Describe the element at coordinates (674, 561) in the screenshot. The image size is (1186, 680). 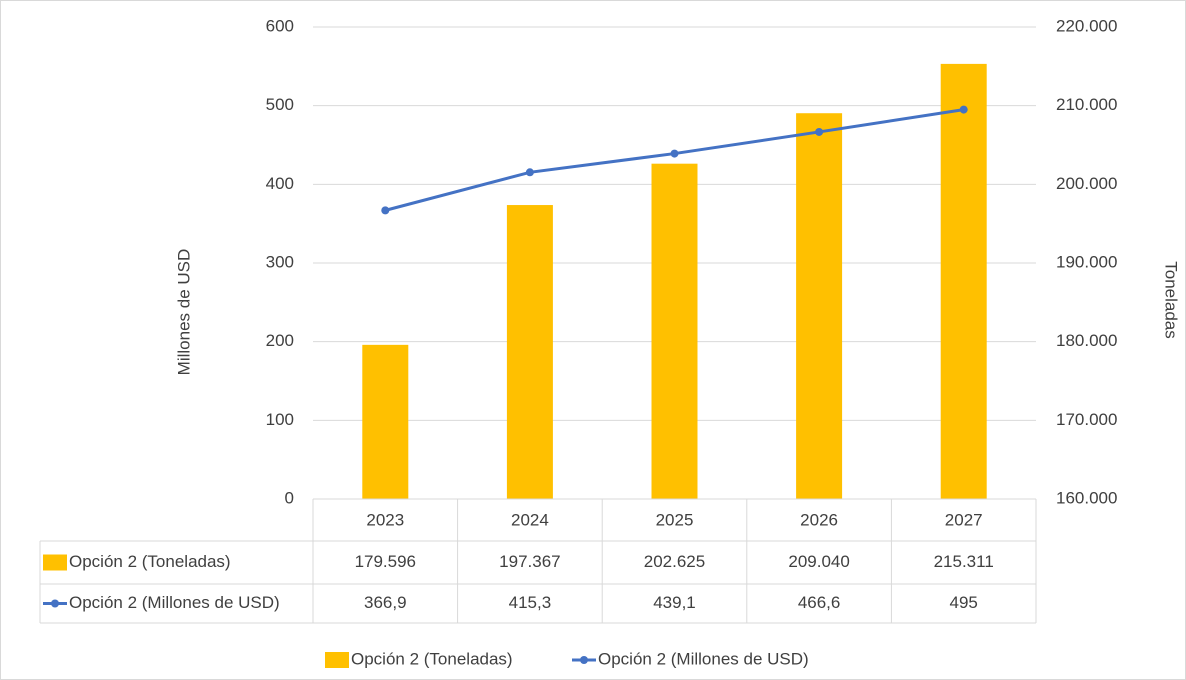
I see `table-cell: 202.625` at that location.